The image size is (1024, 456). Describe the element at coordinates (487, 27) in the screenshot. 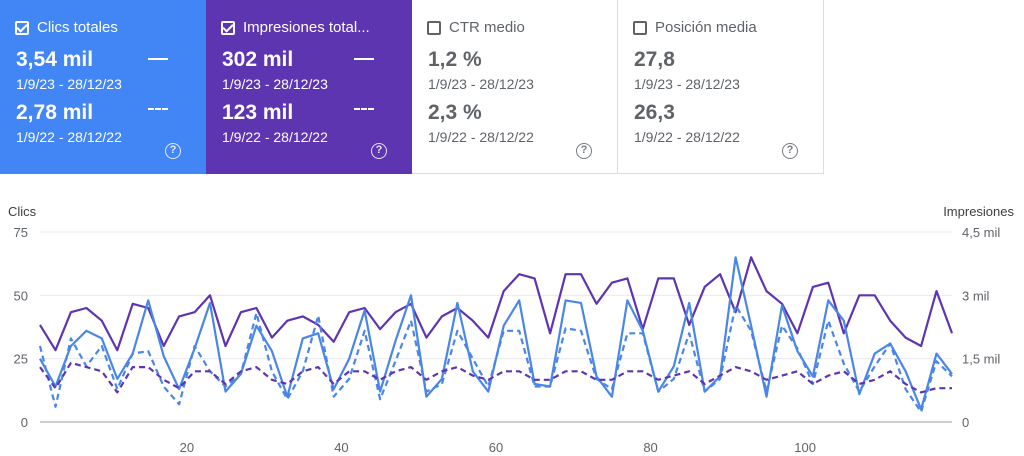

I see `card-label: CTR medio` at that location.